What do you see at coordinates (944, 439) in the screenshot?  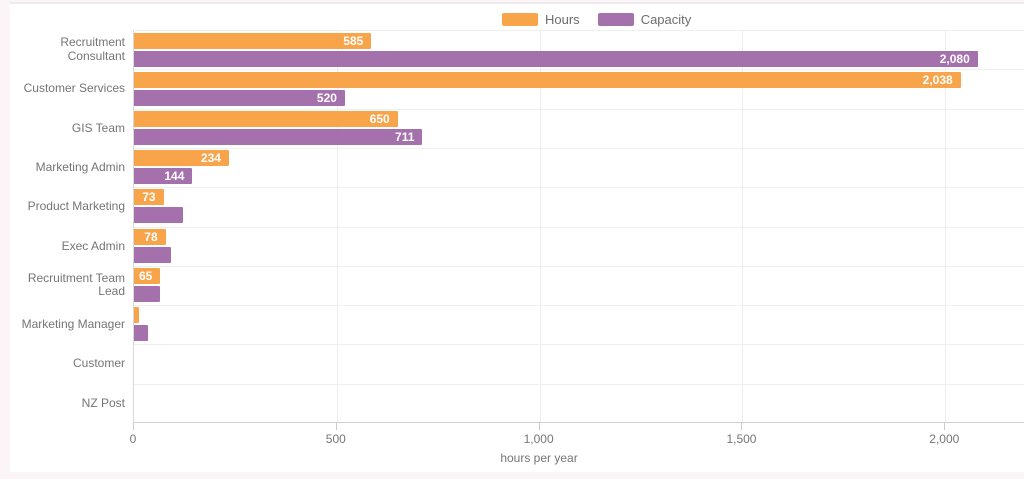 I see `axis-tick-label: 2,000` at bounding box center [944, 439].